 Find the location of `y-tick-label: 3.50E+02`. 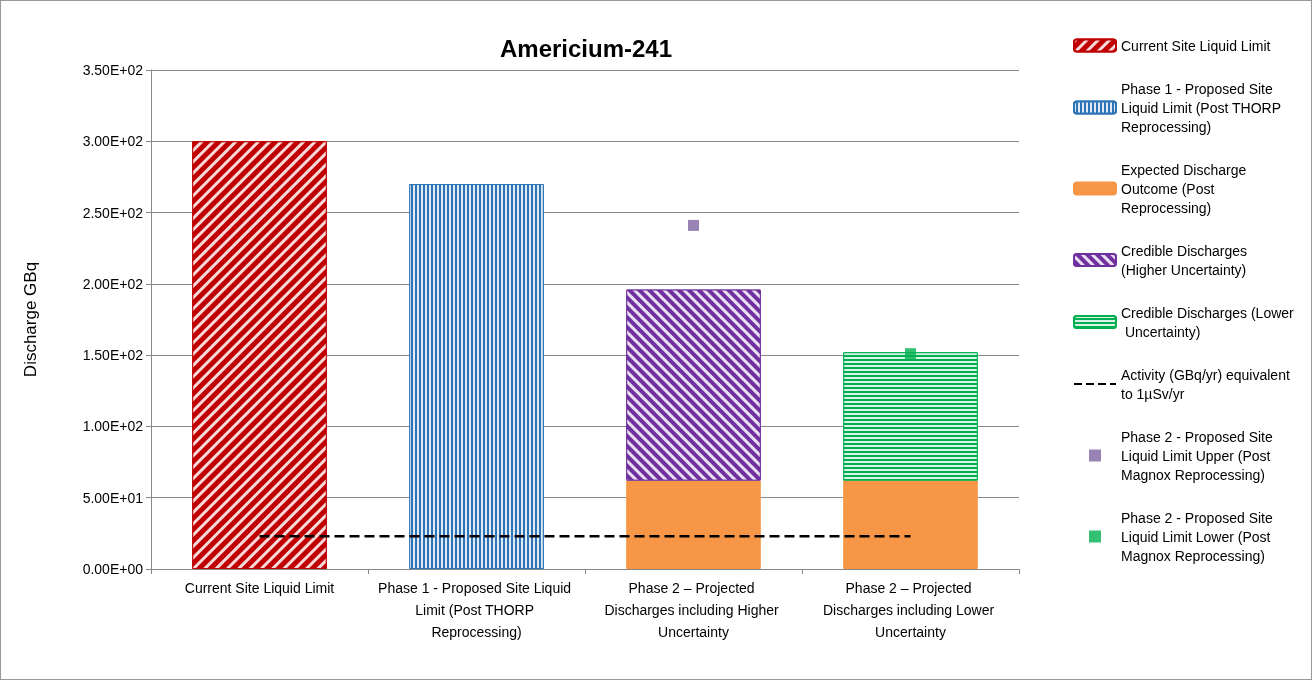

y-tick-label: 3.50E+02 is located at coordinates (113, 70).